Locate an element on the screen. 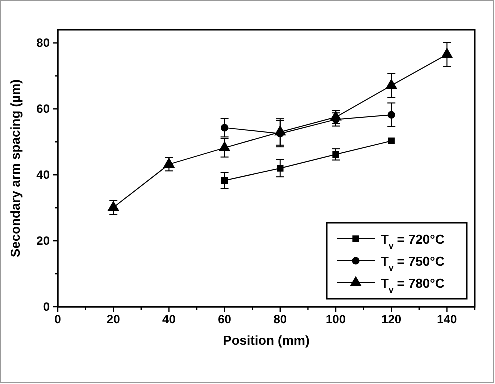 This screenshot has width=495, height=384. legend-label: T$_{v}$ = 780°C is located at coordinates (413, 285).